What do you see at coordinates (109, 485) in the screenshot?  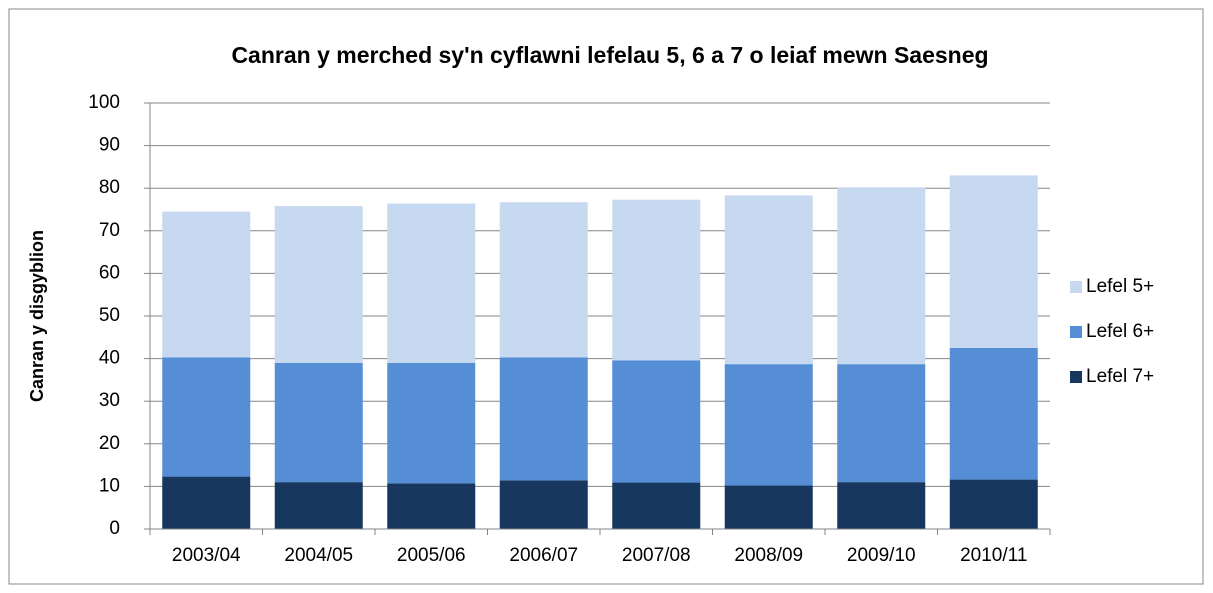 I see `y-tick-label: 10` at bounding box center [109, 485].